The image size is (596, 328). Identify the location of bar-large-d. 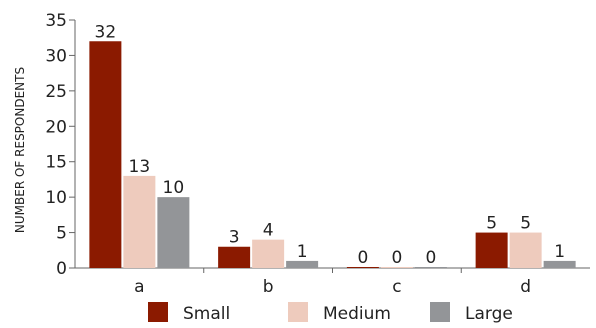
(559, 264).